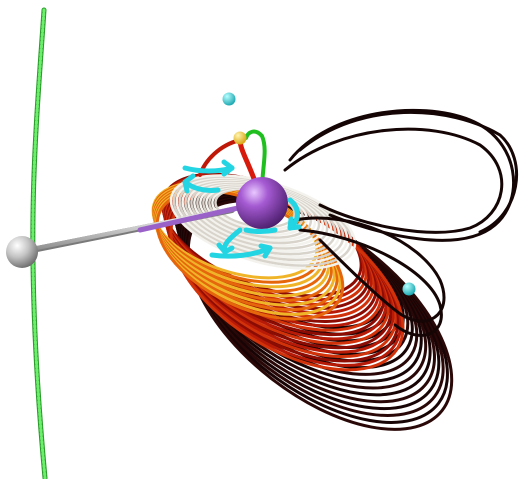 This screenshot has width=529, height=479. Describe the element at coordinates (130, 230) in the screenshot. I see `bond-rod` at that location.